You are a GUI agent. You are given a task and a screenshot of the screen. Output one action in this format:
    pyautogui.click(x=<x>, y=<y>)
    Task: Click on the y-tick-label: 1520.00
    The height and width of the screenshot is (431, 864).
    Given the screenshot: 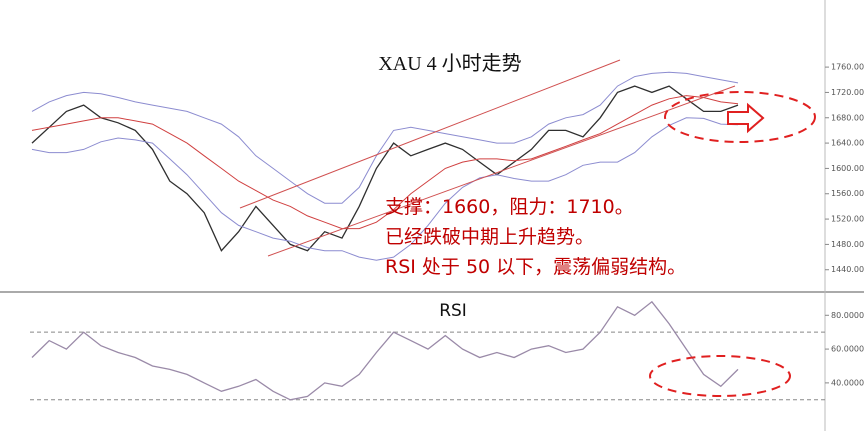 What is the action you would take?
    pyautogui.click(x=847, y=219)
    